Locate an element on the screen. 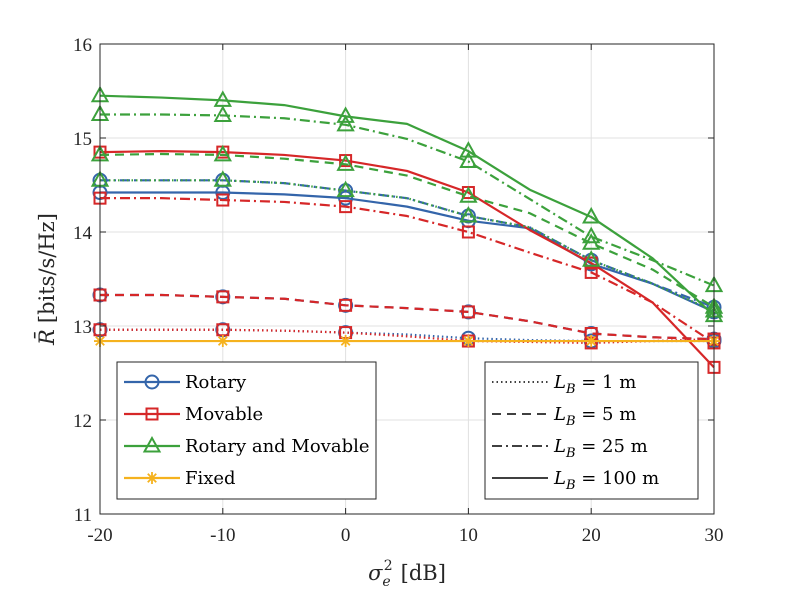  y-label-unit: [bits/s/Hz] is located at coordinates (47, 268).